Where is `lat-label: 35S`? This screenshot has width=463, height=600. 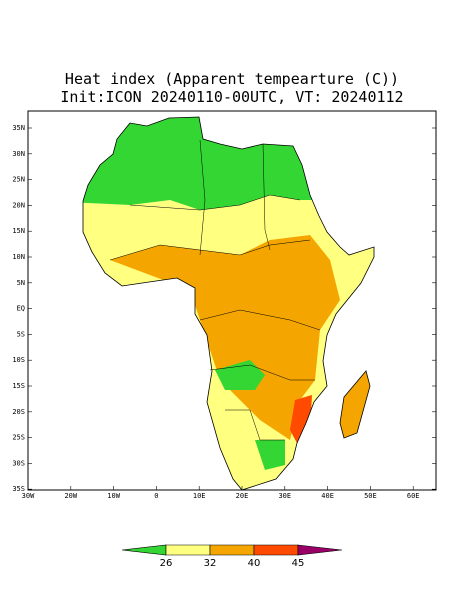 lat-label: 35S is located at coordinates (18, 489).